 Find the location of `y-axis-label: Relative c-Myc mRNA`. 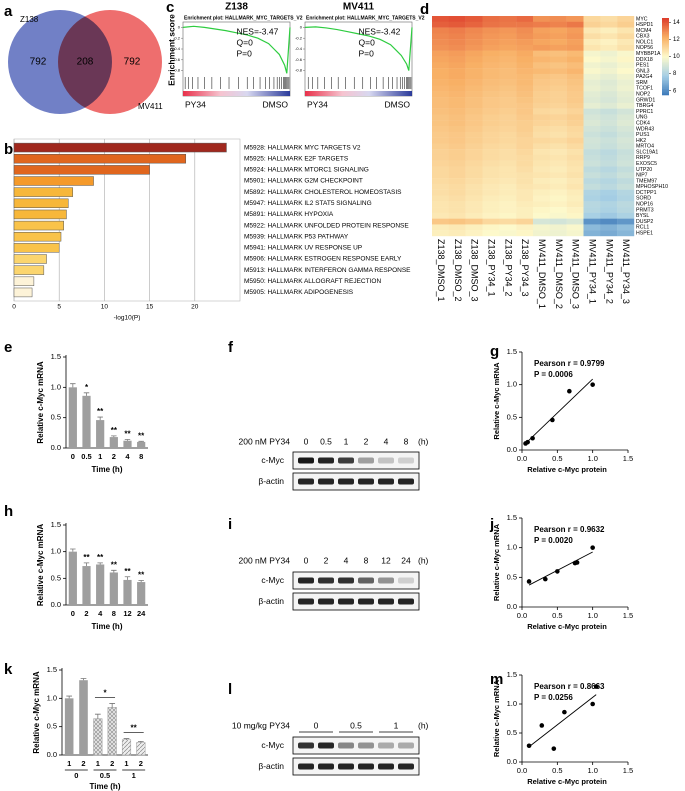

y-axis-label: Relative c-Myc mRNA is located at coordinates (40, 402).